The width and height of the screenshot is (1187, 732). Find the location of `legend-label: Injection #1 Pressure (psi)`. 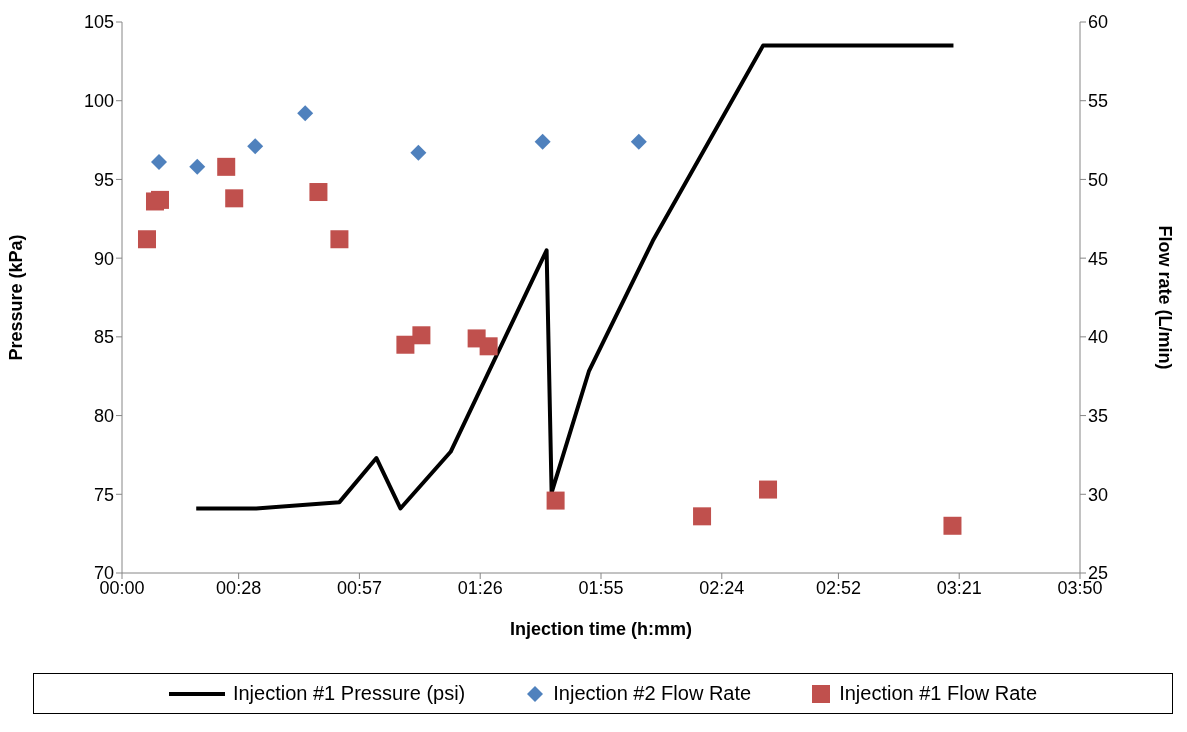

legend-label: Injection #1 Pressure (psi) is located at coordinates (349, 693).